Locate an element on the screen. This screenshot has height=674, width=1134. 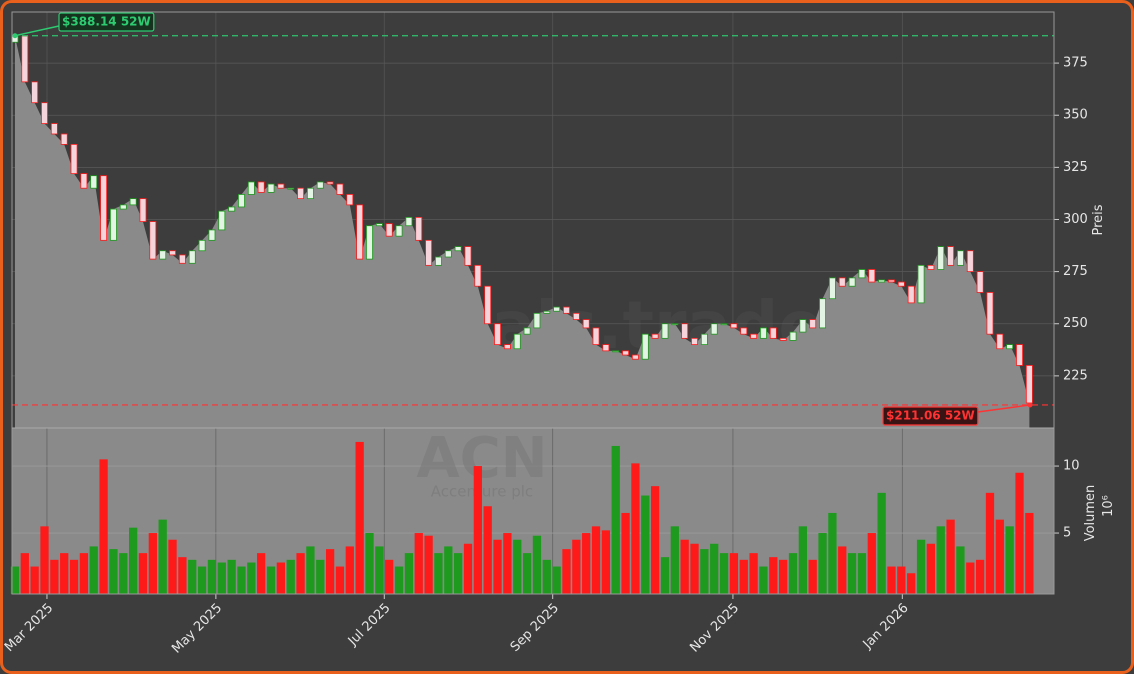
company-watermark: Accenture plc is located at coordinates (482, 492).